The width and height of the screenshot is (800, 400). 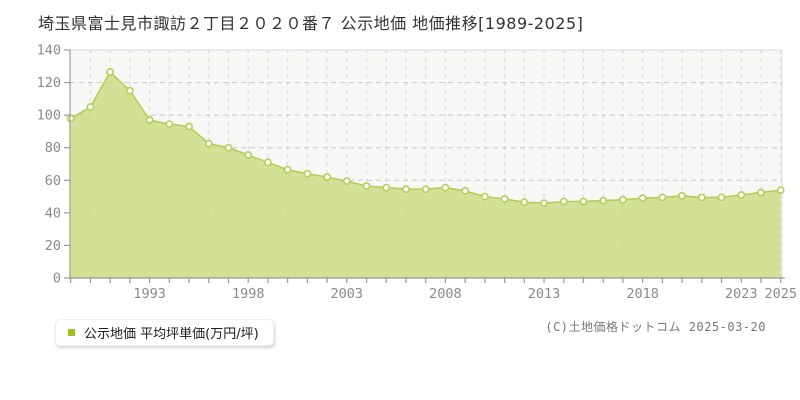 What do you see at coordinates (544, 203) in the screenshot?
I see `data-point-2013` at bounding box center [544, 203].